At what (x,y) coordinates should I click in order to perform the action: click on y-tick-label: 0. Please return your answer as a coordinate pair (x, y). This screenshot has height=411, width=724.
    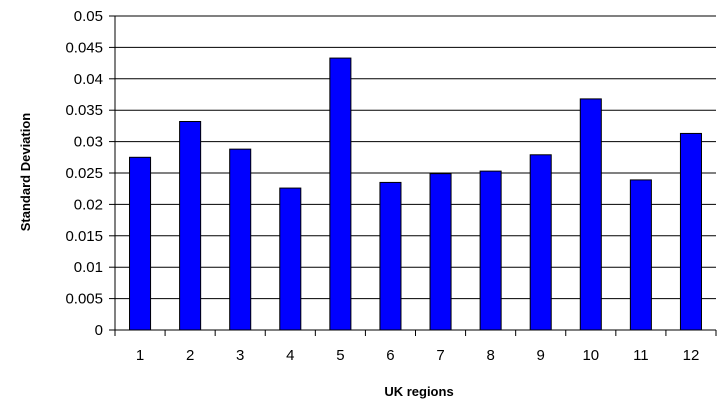
    Looking at the image, I should click on (99, 330).